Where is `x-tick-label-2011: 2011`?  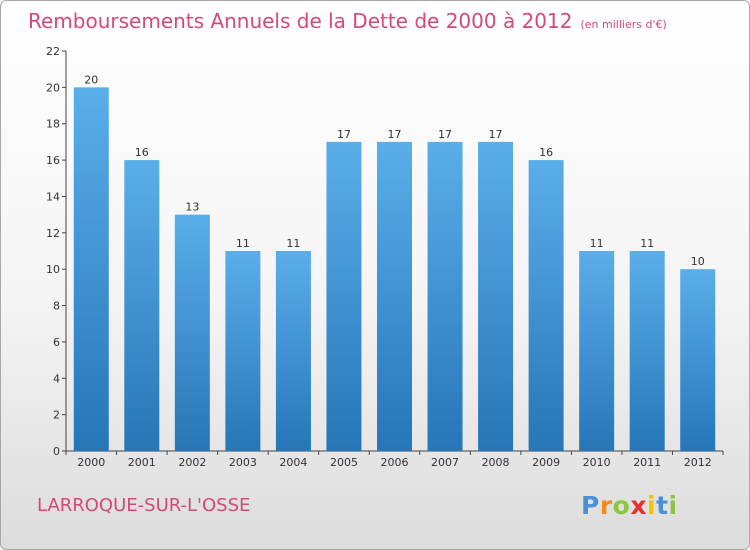
x-tick-label-2011: 2011 is located at coordinates (647, 462).